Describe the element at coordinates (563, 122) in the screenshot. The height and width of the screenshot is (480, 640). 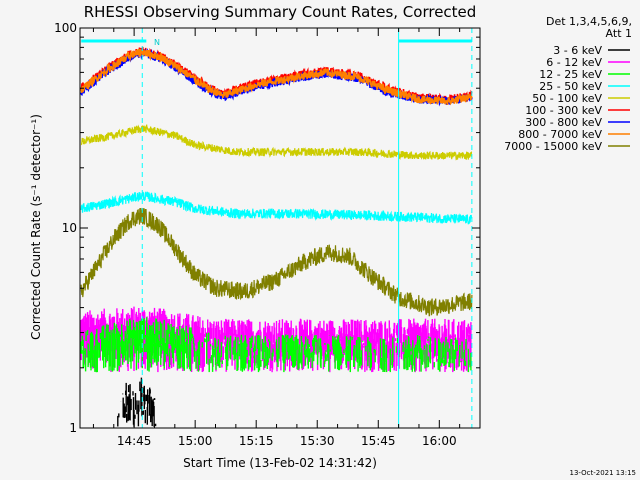
I see `legend-entry-label: 300 - 800 keV` at that location.